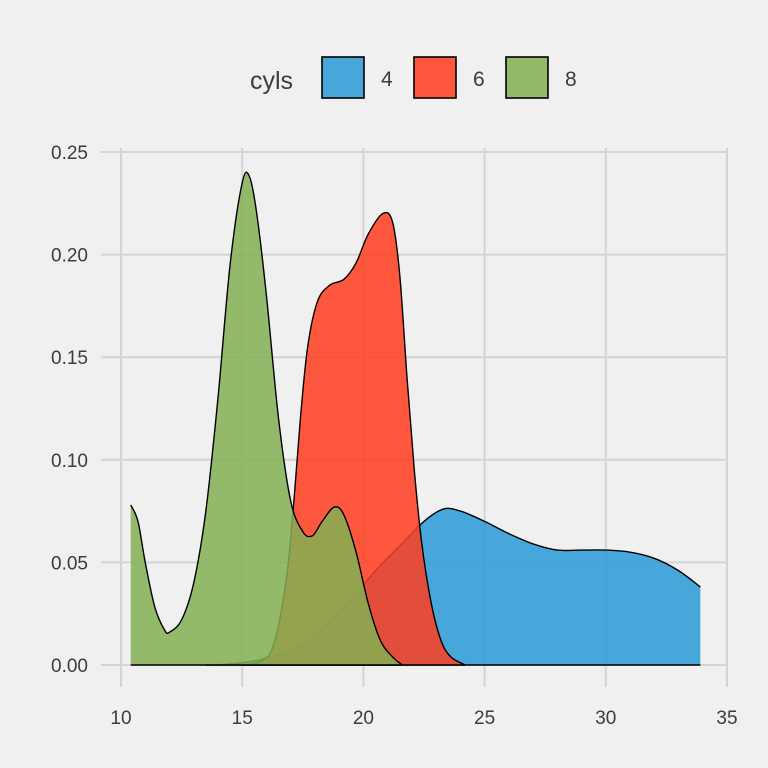 The width and height of the screenshot is (768, 768). I want to click on legend-label-8: 8, so click(571, 79).